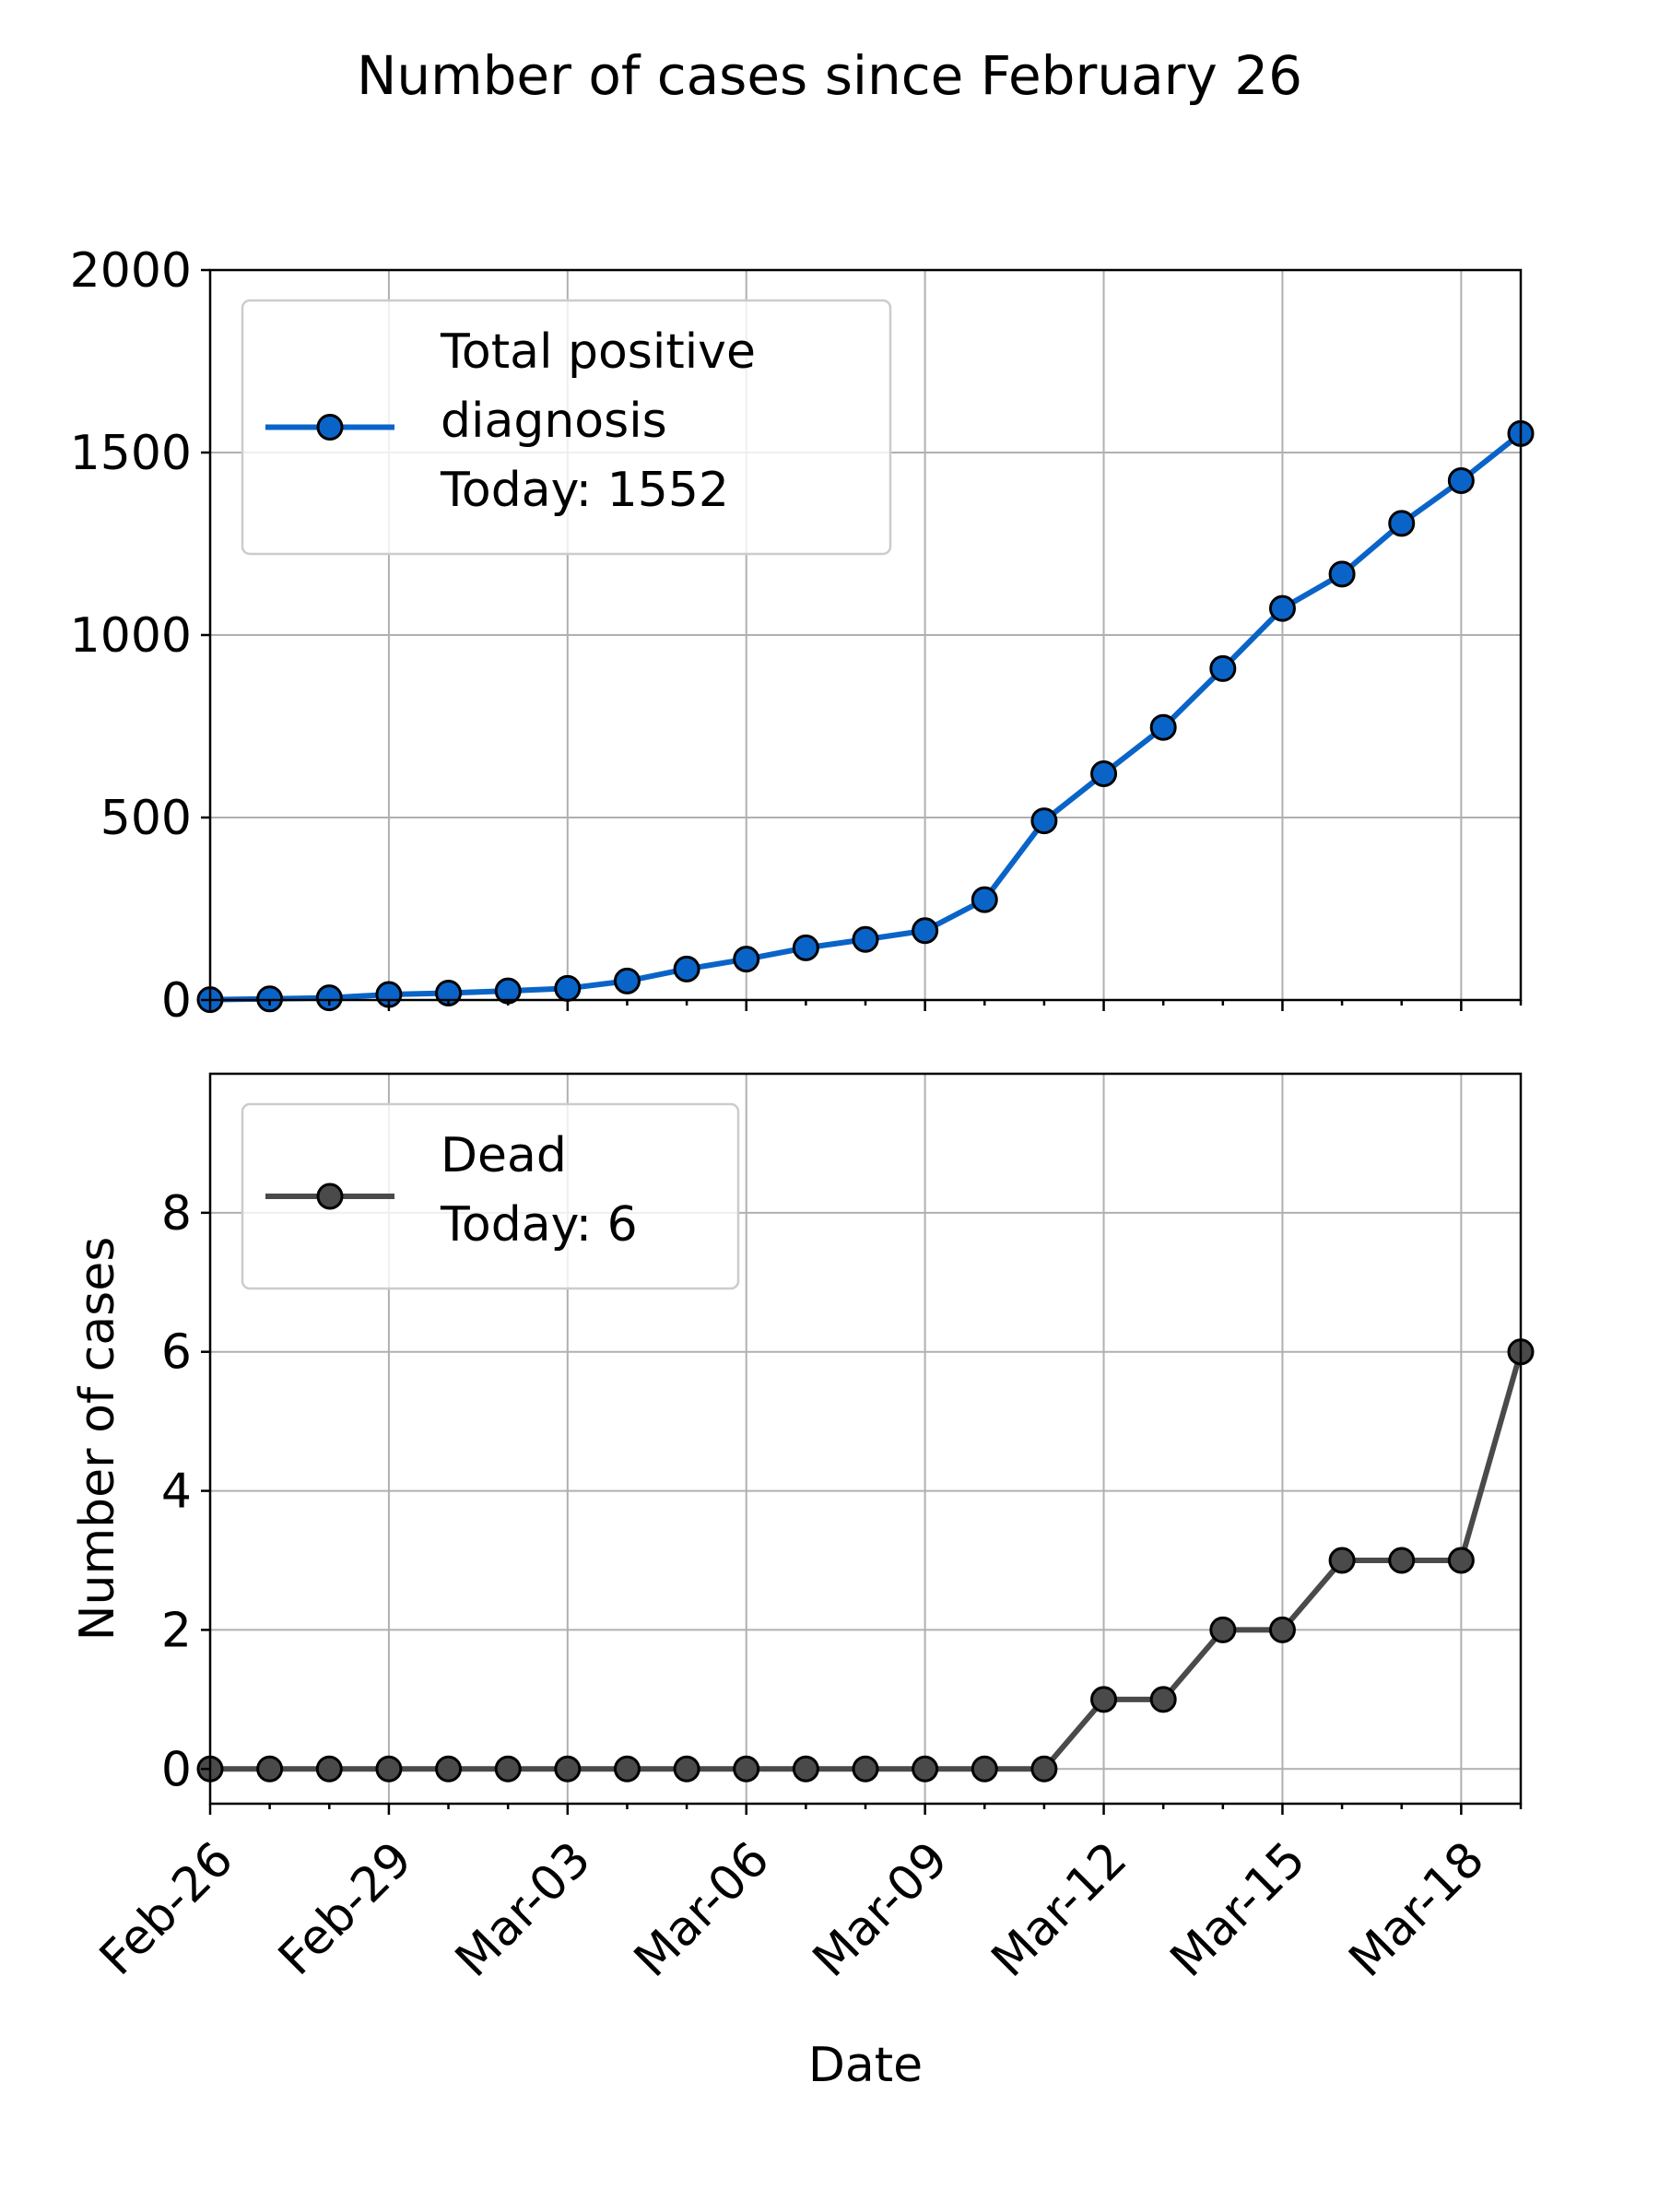 Image resolution: width=1659 pixels, height=2212 pixels. What do you see at coordinates (345, 1908) in the screenshot?
I see `x-tick-label: Feb-29` at bounding box center [345, 1908].